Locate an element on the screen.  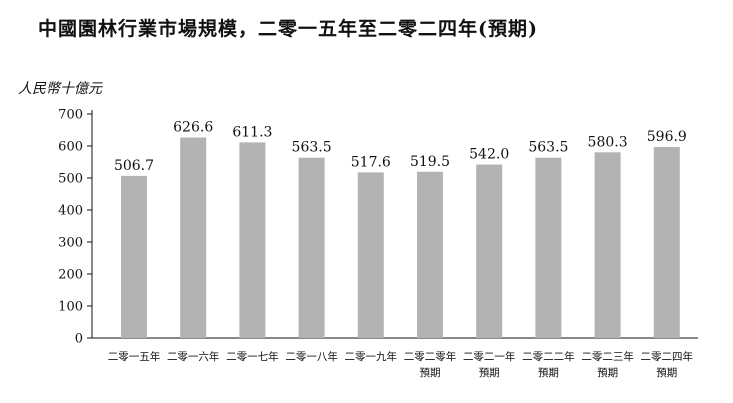
x-tick-label: 二零二三年 is located at coordinates (607, 356).